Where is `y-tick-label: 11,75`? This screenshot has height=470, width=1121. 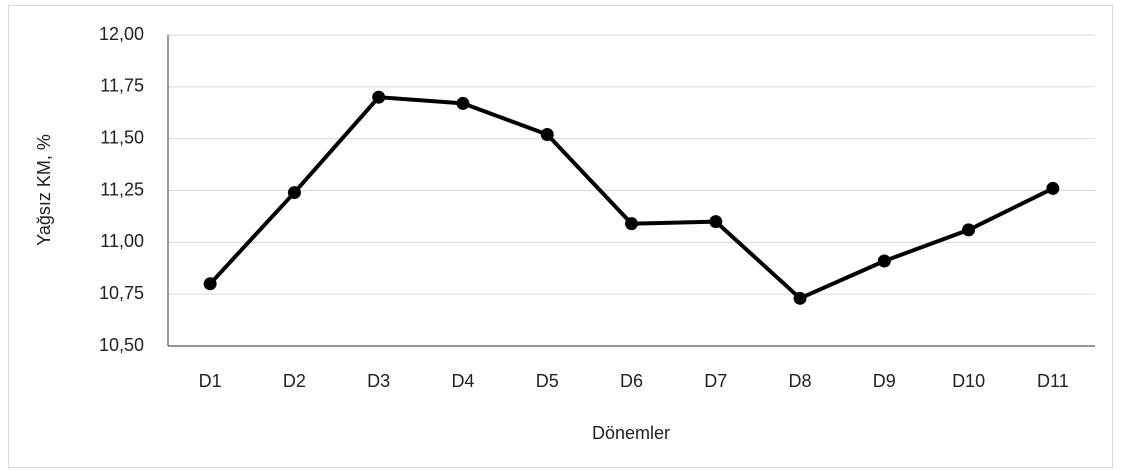 y-tick-label: 11,75 is located at coordinates (122, 86).